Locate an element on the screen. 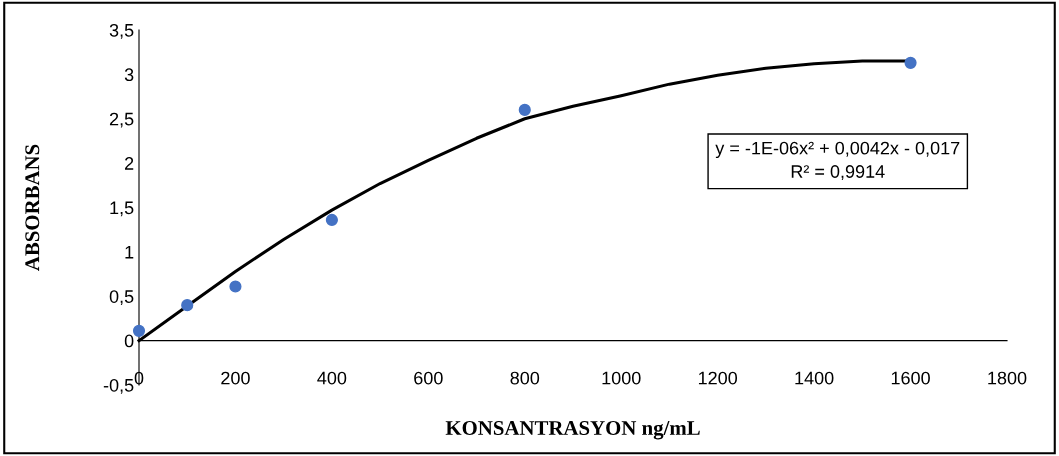 This screenshot has height=456, width=1059. x-tick-label: 1800 is located at coordinates (1007, 378).